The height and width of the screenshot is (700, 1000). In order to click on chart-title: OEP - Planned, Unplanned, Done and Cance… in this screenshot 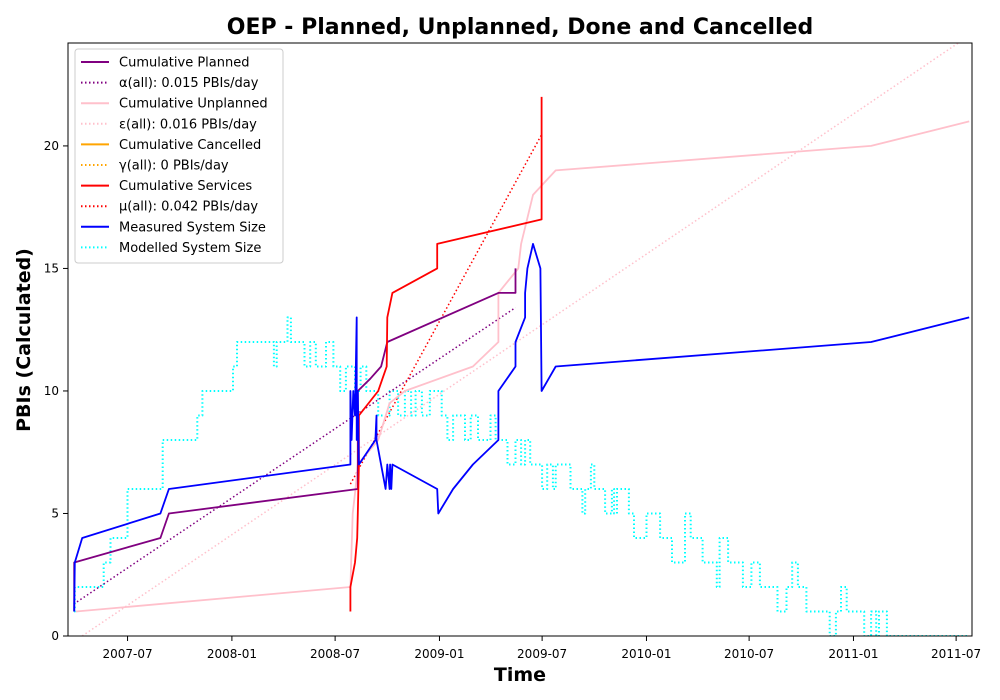, I will do `click(520, 27)`.